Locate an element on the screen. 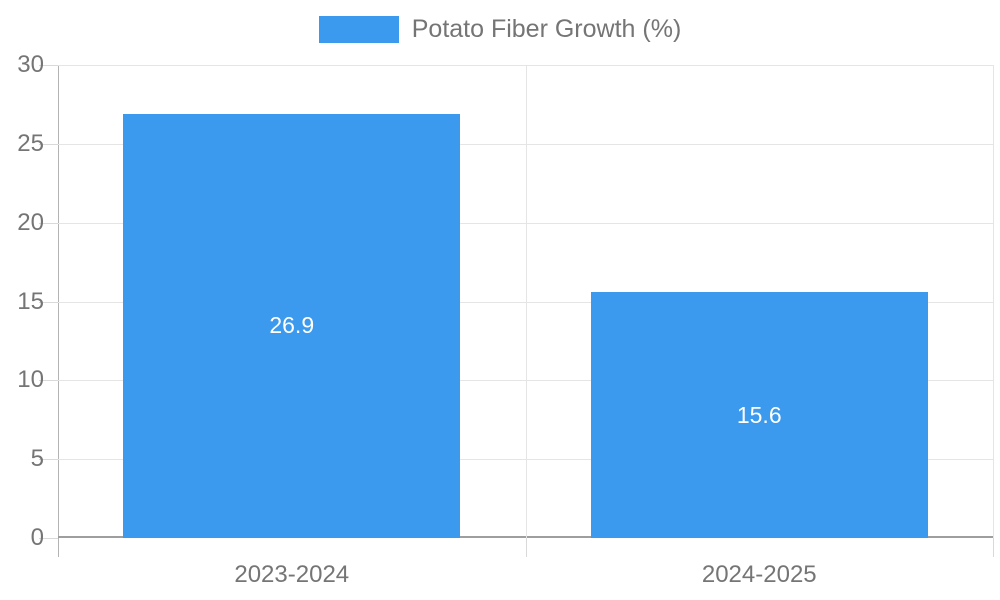 Image resolution: width=1000 pixels, height=600 pixels. bar-2024-2025: 15.6 is located at coordinates (759, 415).